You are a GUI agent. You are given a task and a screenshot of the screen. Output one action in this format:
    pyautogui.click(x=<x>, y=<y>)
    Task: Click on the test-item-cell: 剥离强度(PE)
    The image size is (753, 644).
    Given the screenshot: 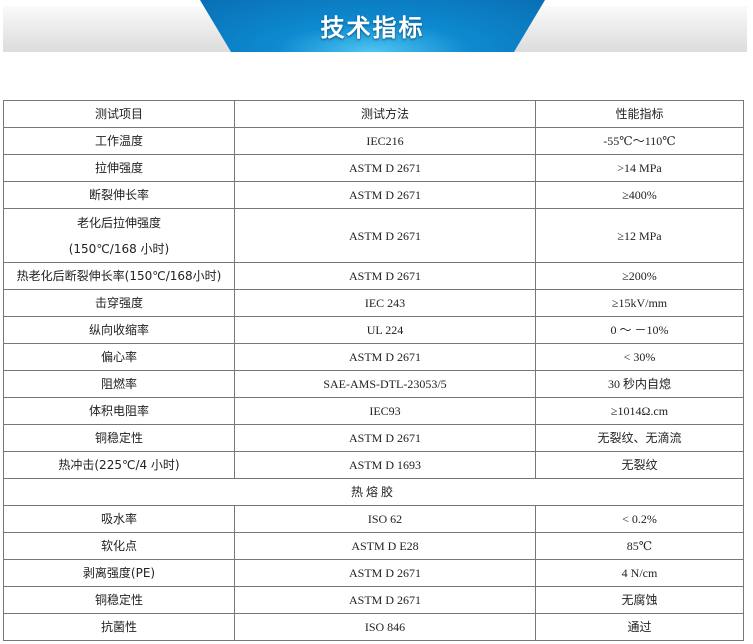 What is the action you would take?
    pyautogui.click(x=119, y=573)
    